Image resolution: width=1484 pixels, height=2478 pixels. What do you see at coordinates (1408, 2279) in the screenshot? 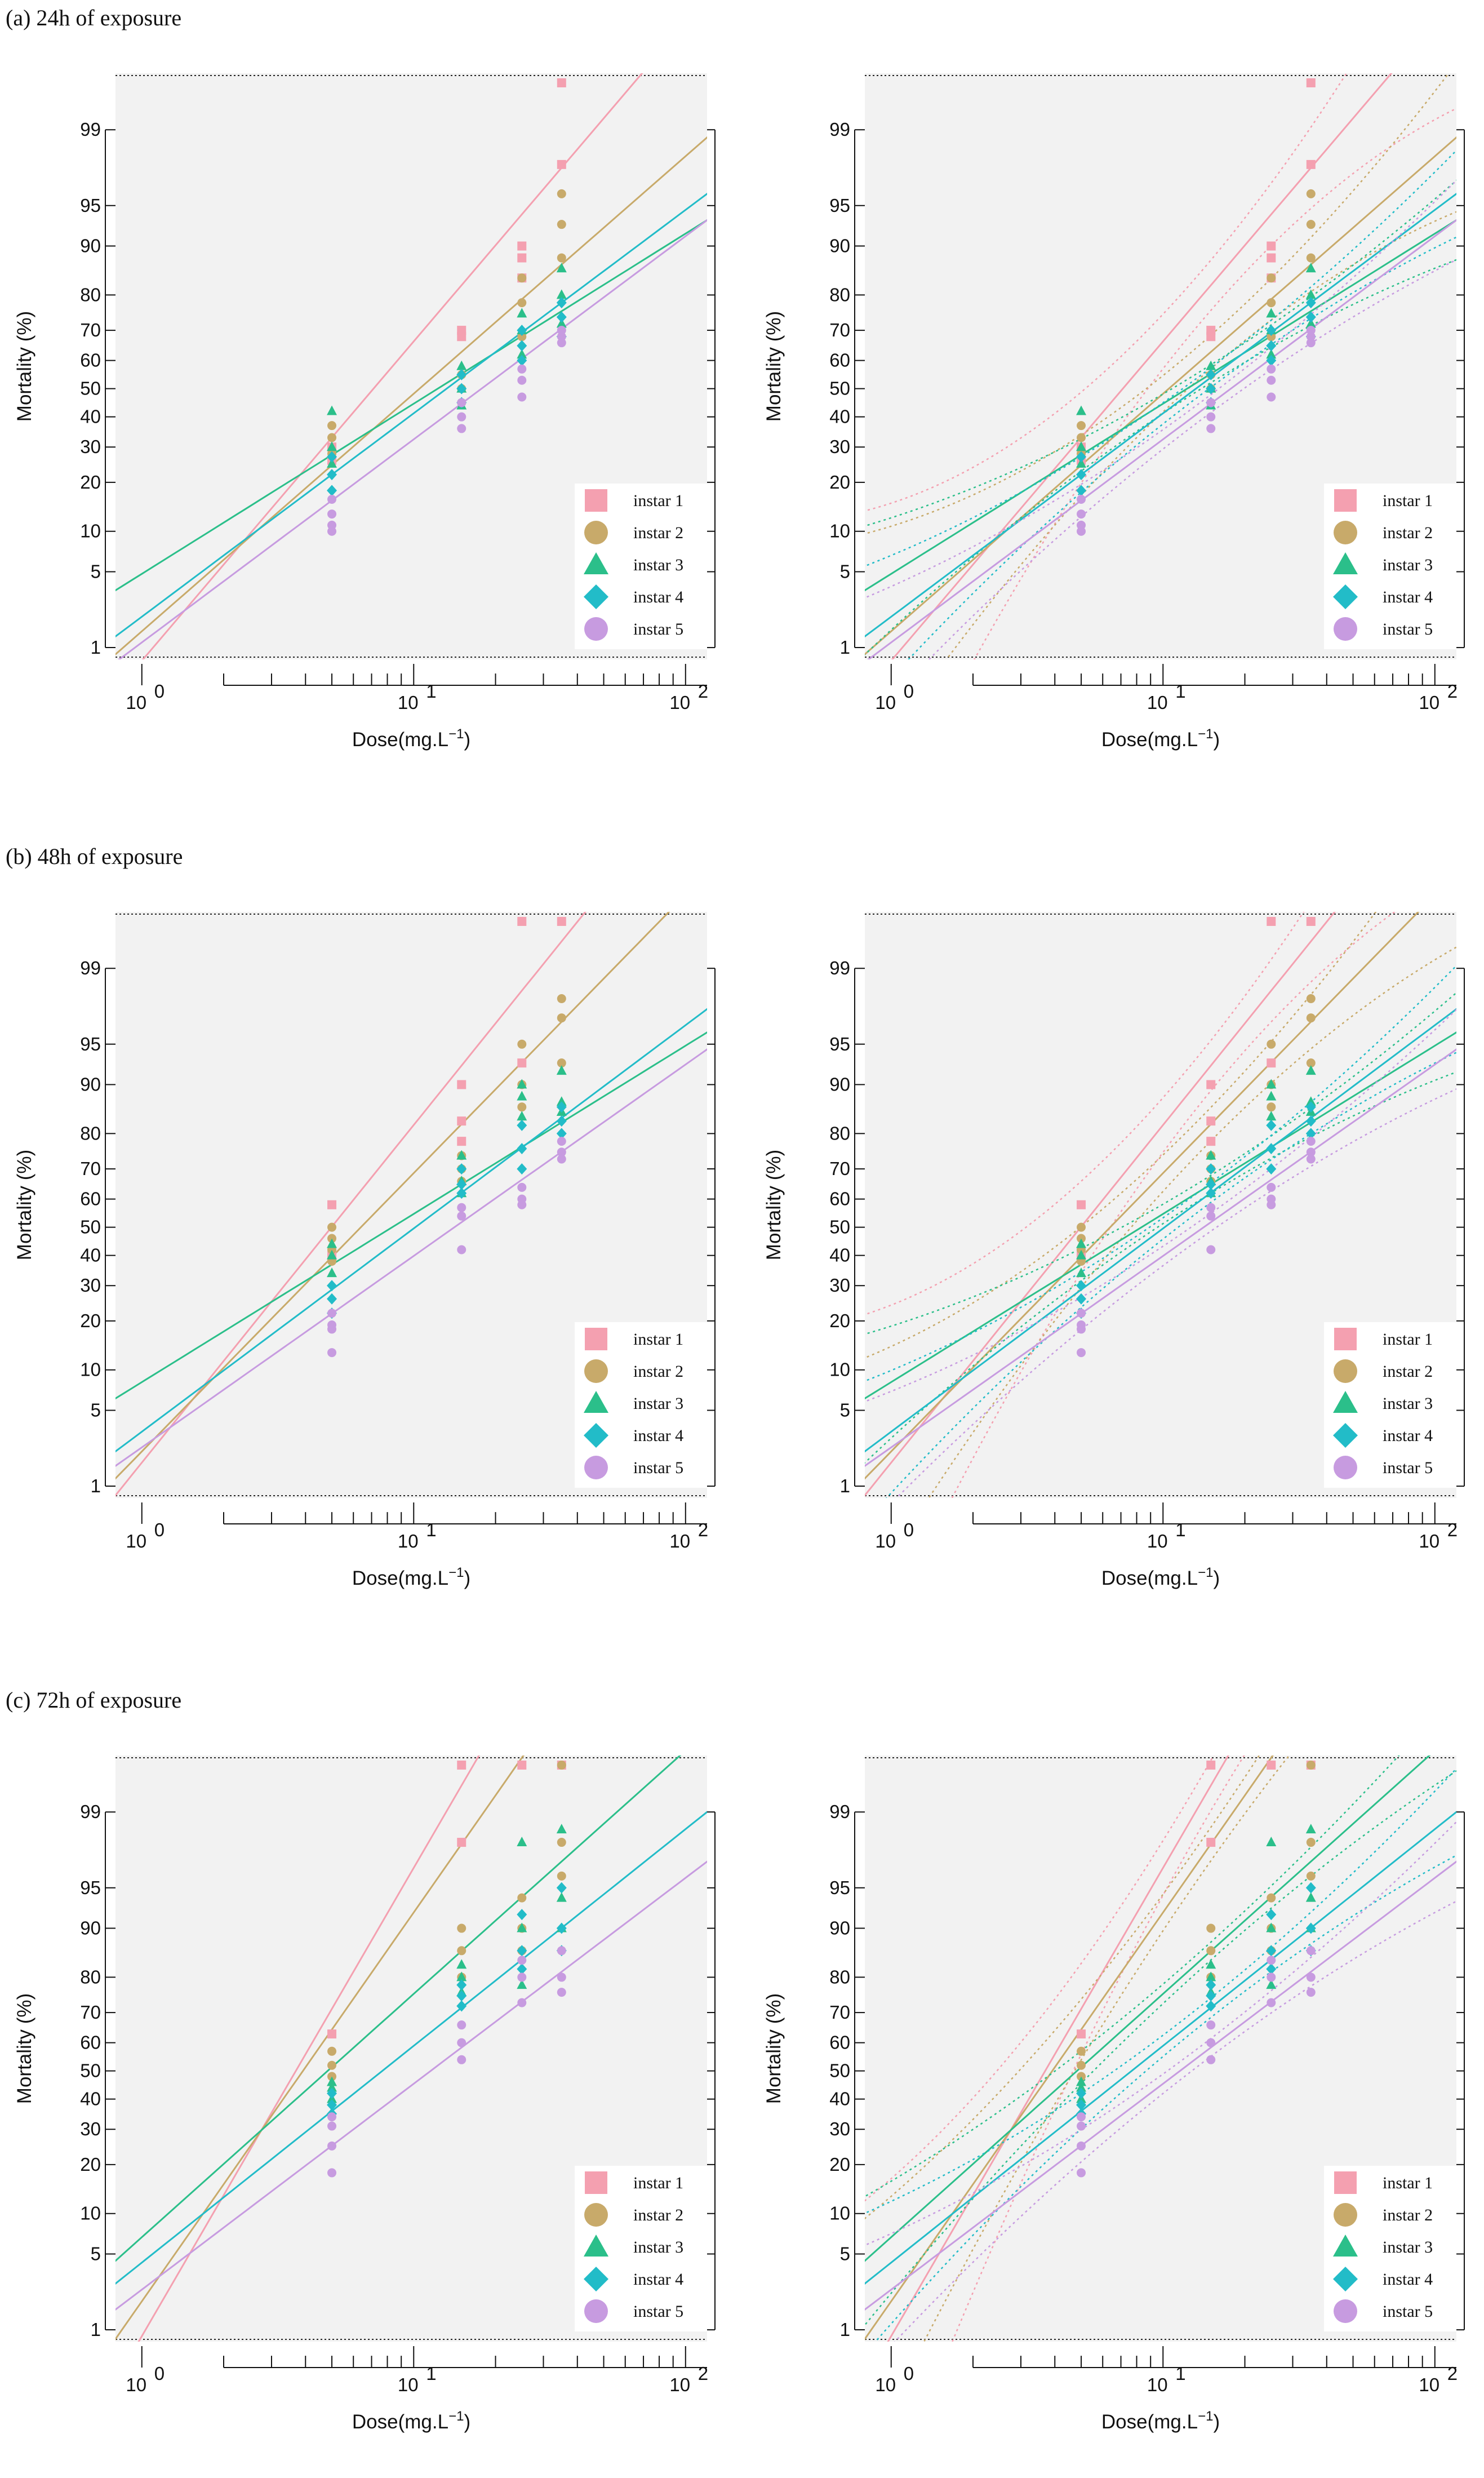
I see `legend-label: instar 4` at bounding box center [1408, 2279].